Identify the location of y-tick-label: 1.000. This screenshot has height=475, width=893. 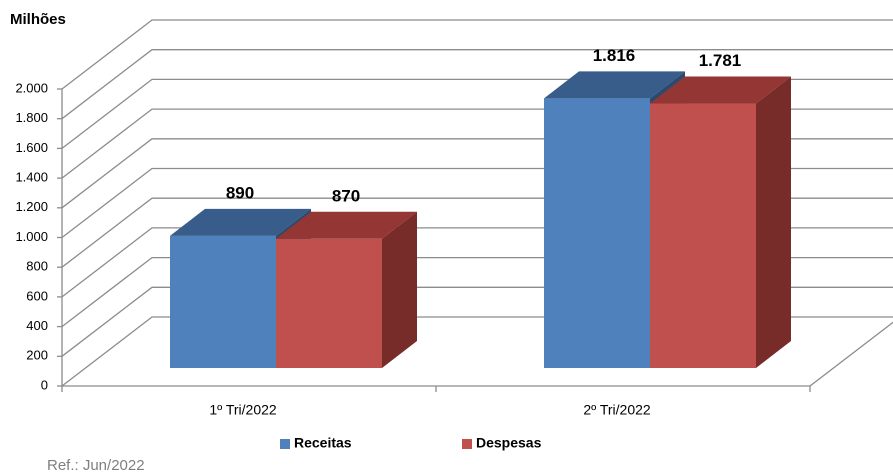
(31, 236).